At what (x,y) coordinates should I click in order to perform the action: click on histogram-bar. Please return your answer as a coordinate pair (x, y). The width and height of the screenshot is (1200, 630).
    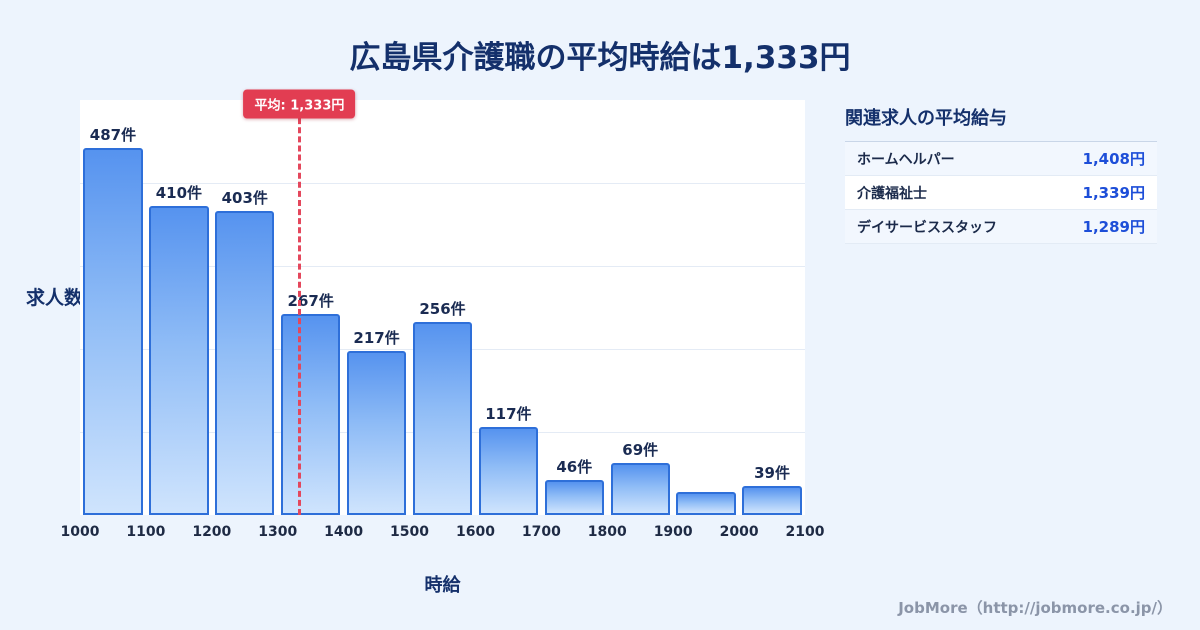
    Looking at the image, I should click on (706, 503).